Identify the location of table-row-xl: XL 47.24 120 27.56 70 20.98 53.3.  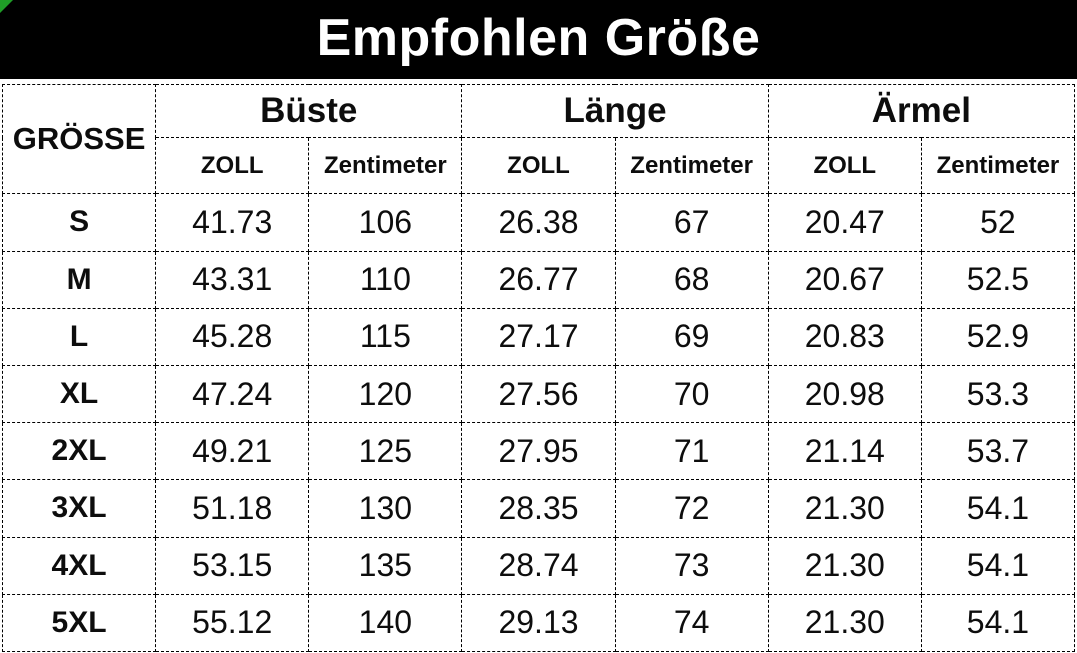
(538, 394).